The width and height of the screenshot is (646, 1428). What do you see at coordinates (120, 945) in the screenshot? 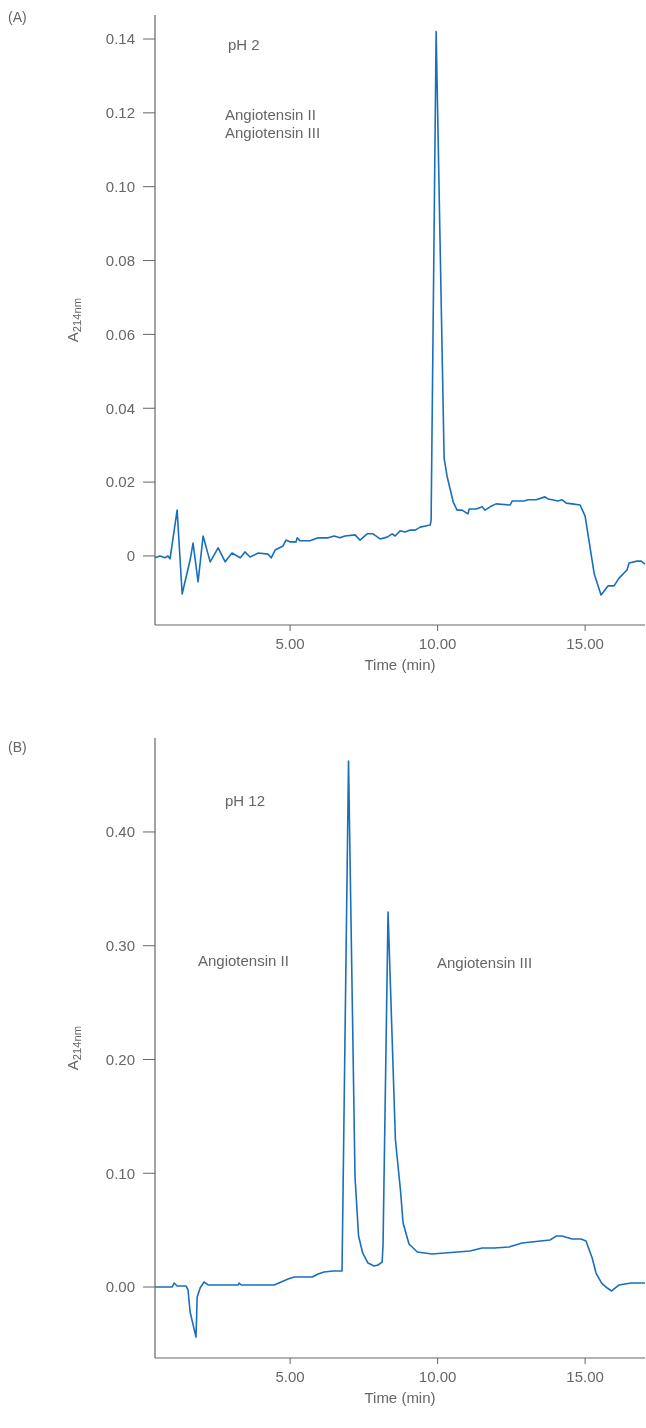
I see `y-tick-label: 0.30` at bounding box center [120, 945].